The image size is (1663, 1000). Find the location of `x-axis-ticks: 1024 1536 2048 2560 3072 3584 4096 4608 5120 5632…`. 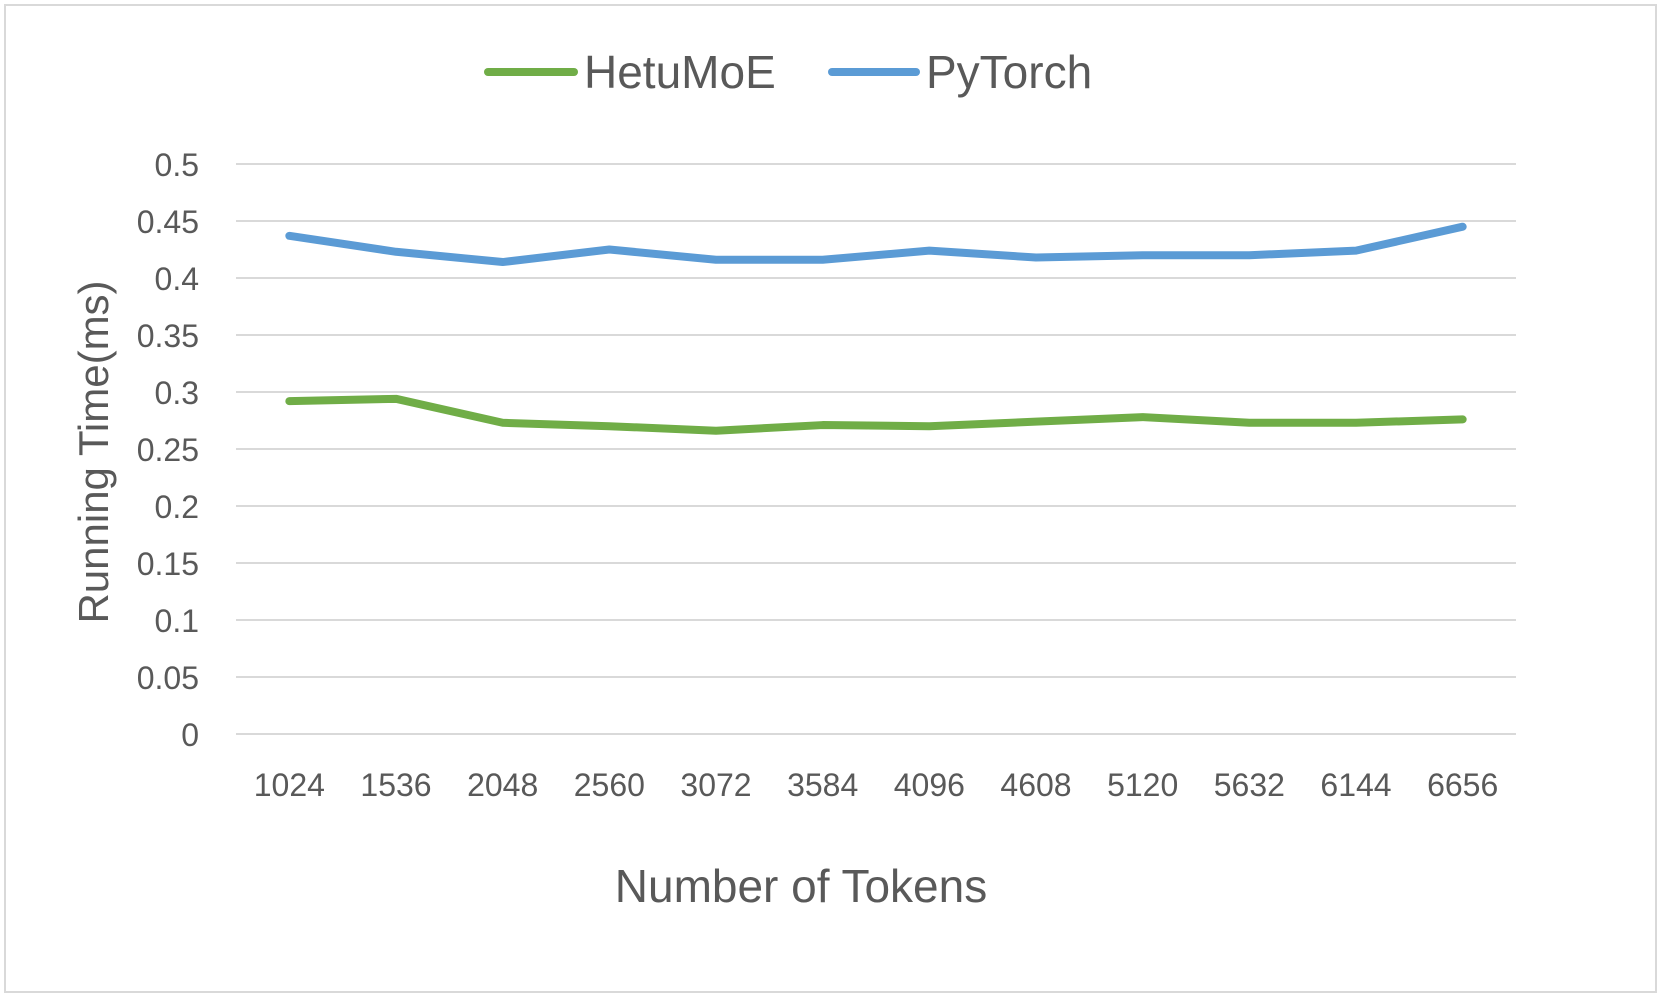

x-axis-ticks: 1024 1536 2048 2560 3072 3584 4096 4608 5120 5632… is located at coordinates (876, 785).